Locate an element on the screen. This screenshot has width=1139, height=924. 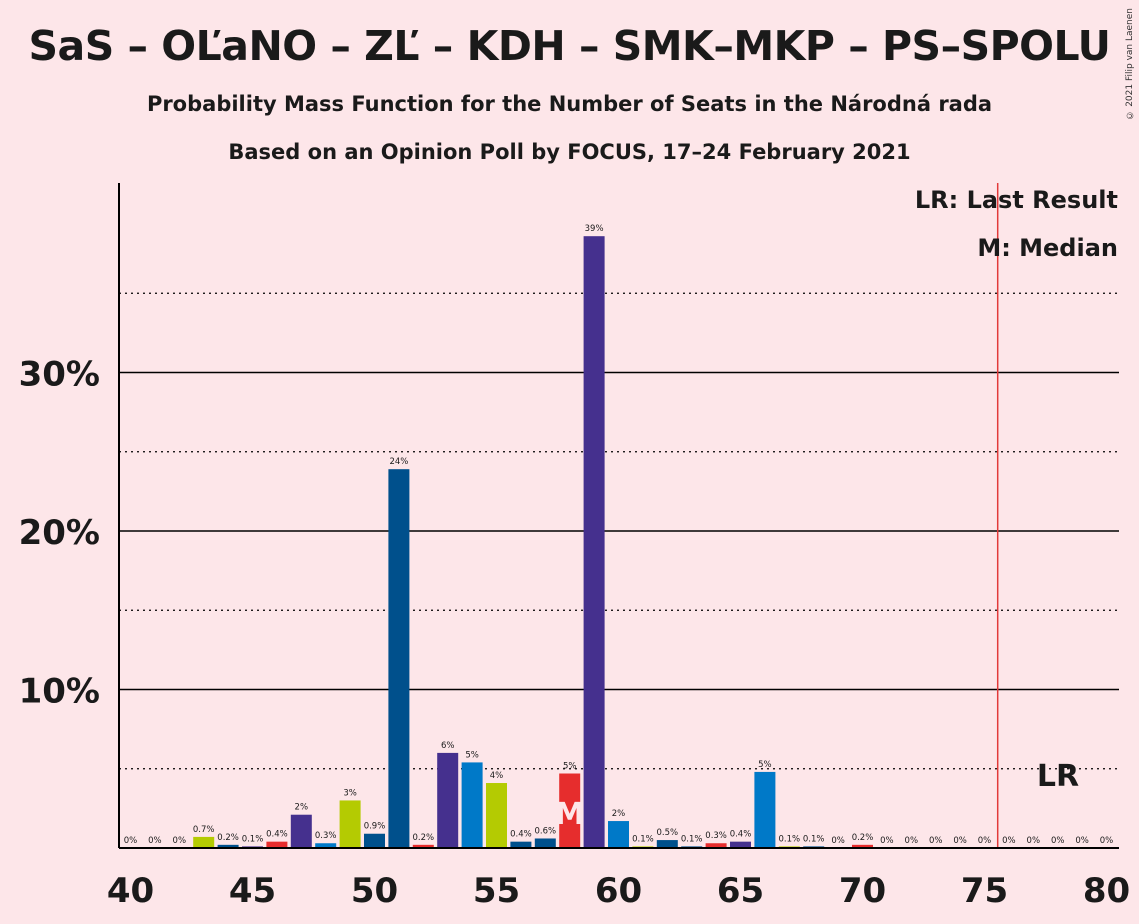
bar-value-label: 0.7% is located at coordinates (204, 830).